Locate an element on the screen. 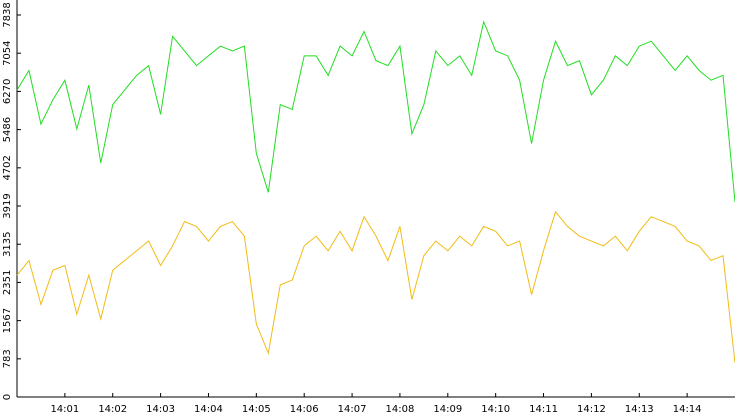  x-tick-label: 14:14 is located at coordinates (687, 409).